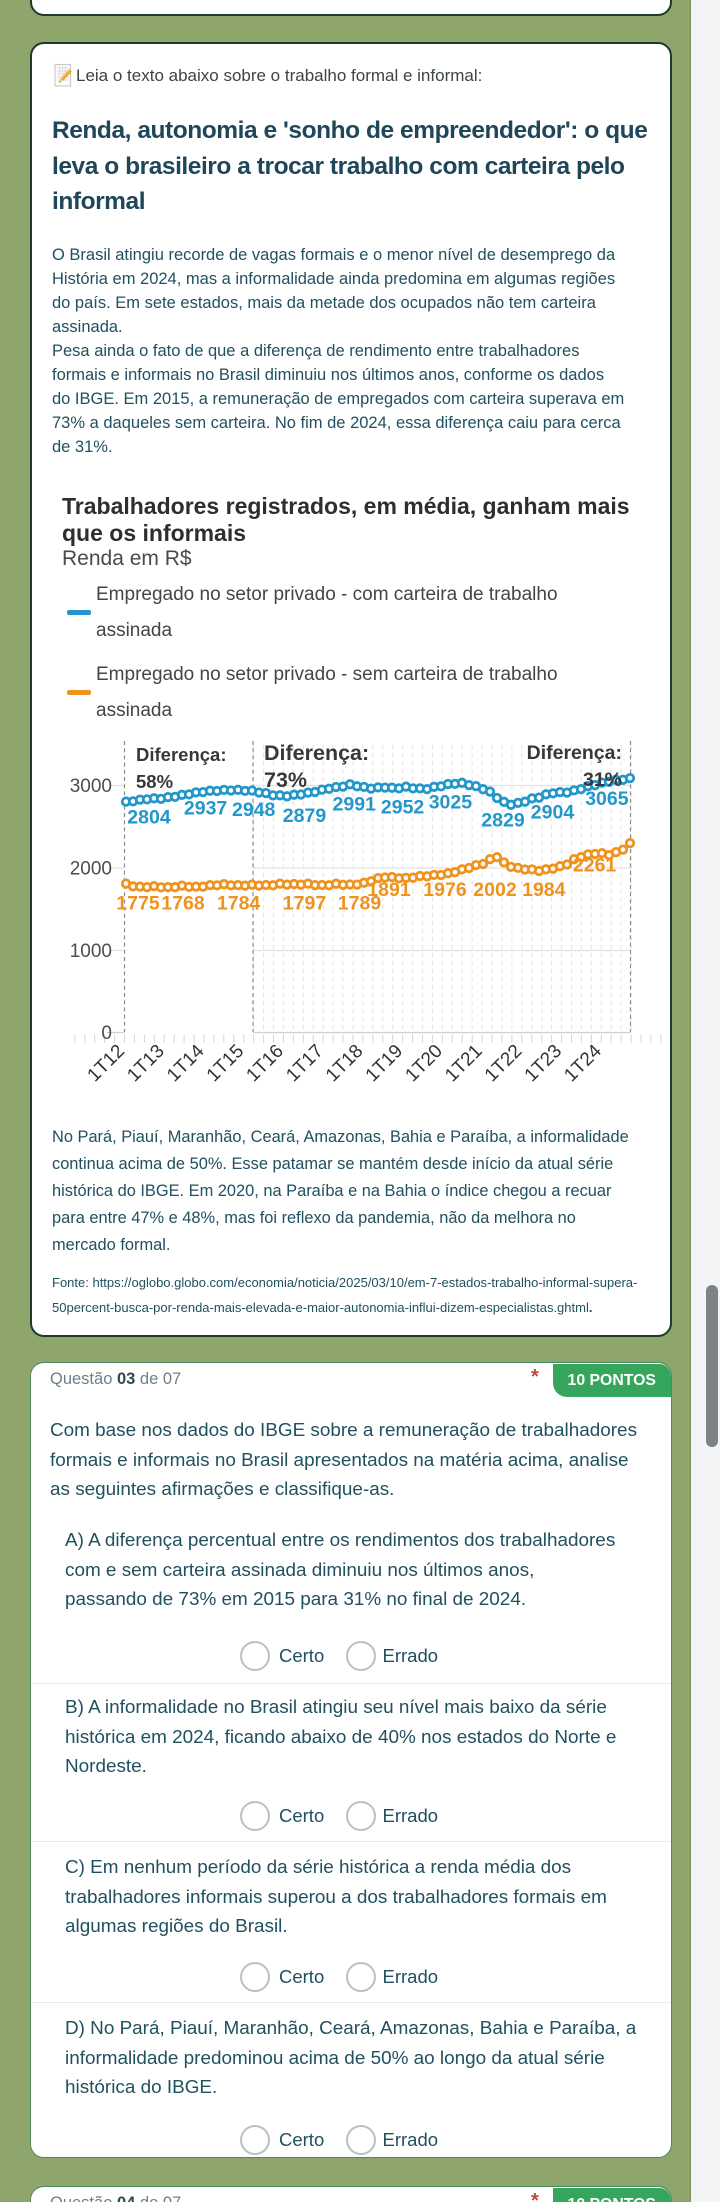 Image resolution: width=720 pixels, height=2202 pixels. I want to click on svg-text: 1T21, so click(463, 1063).